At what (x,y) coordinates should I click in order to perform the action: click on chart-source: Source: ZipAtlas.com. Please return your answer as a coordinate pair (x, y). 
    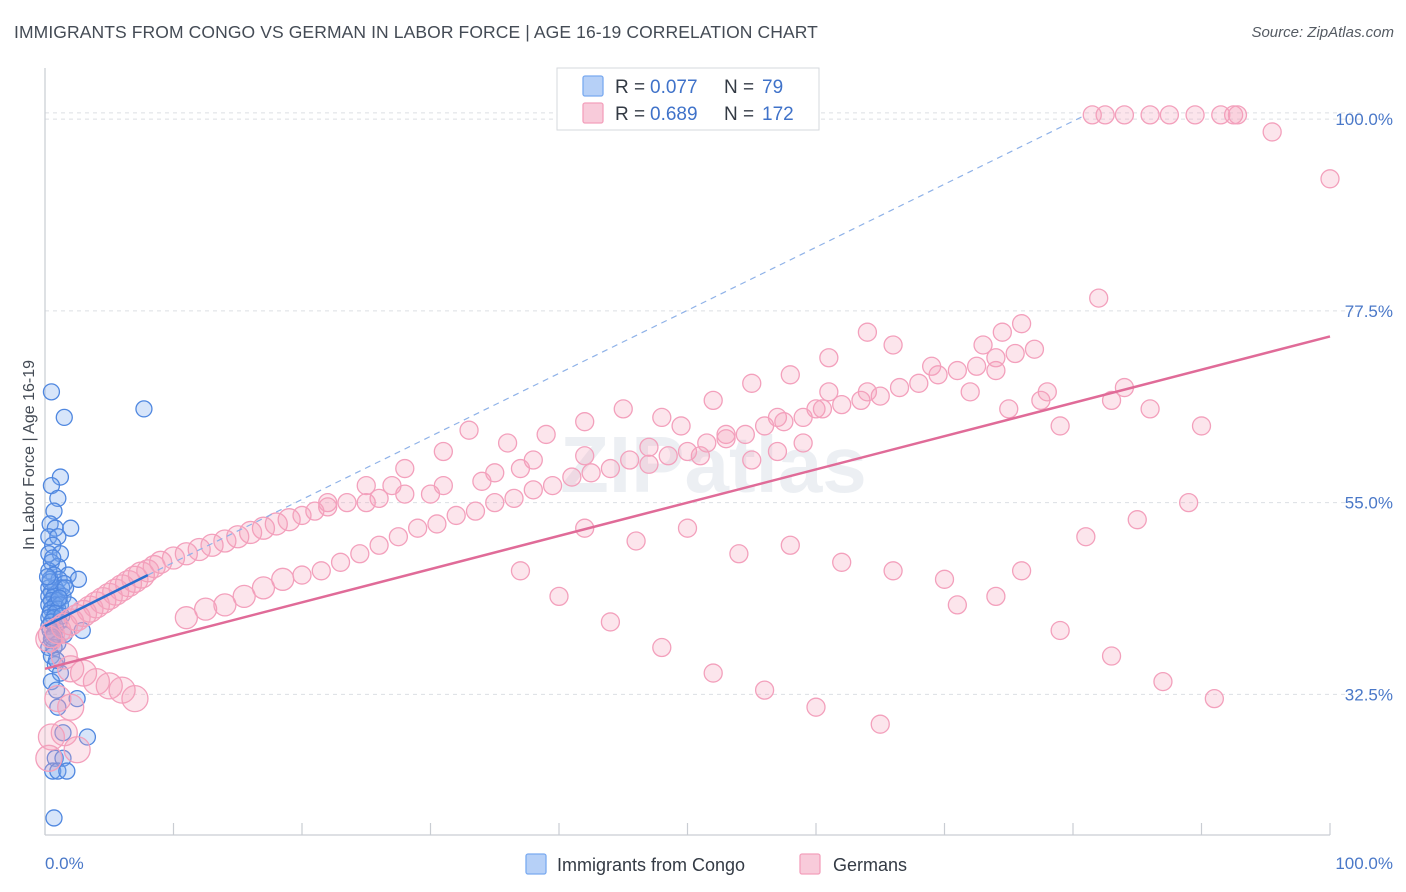
    Looking at the image, I should click on (1322, 32).